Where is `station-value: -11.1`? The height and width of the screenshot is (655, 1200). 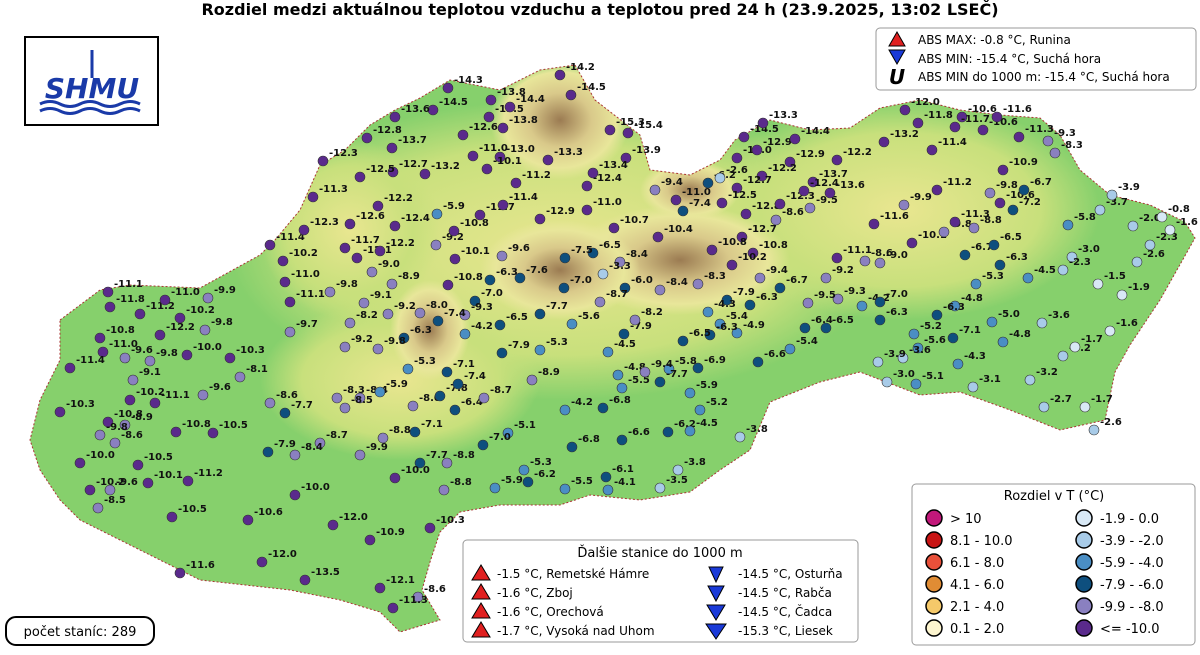
station-value: -11.1 is located at coordinates (310, 294).